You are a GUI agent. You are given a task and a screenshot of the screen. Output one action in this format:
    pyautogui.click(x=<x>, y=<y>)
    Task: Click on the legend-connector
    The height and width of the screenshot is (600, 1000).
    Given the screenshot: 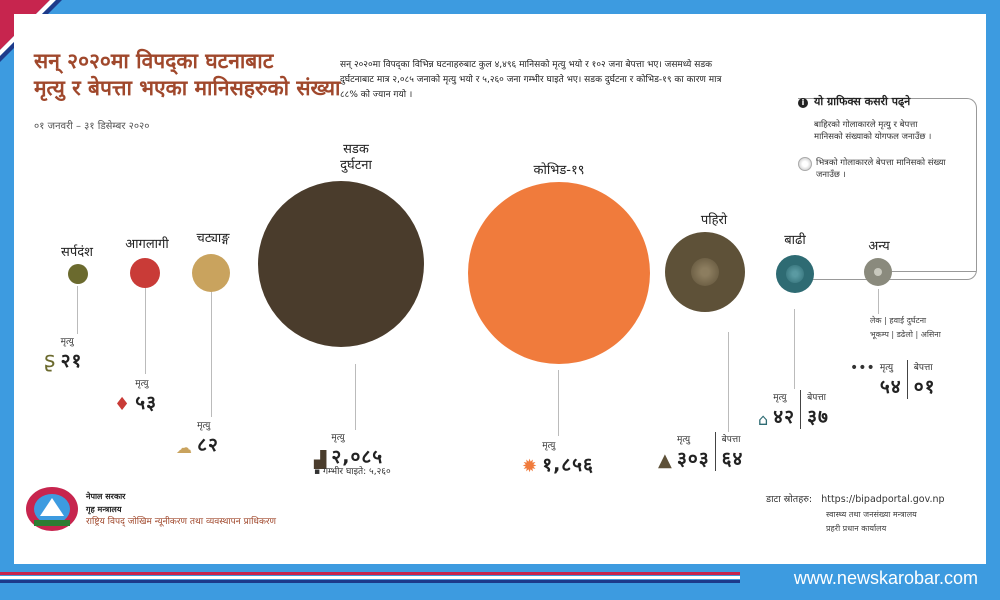 What is the action you would take?
    pyautogui.click(x=934, y=271)
    